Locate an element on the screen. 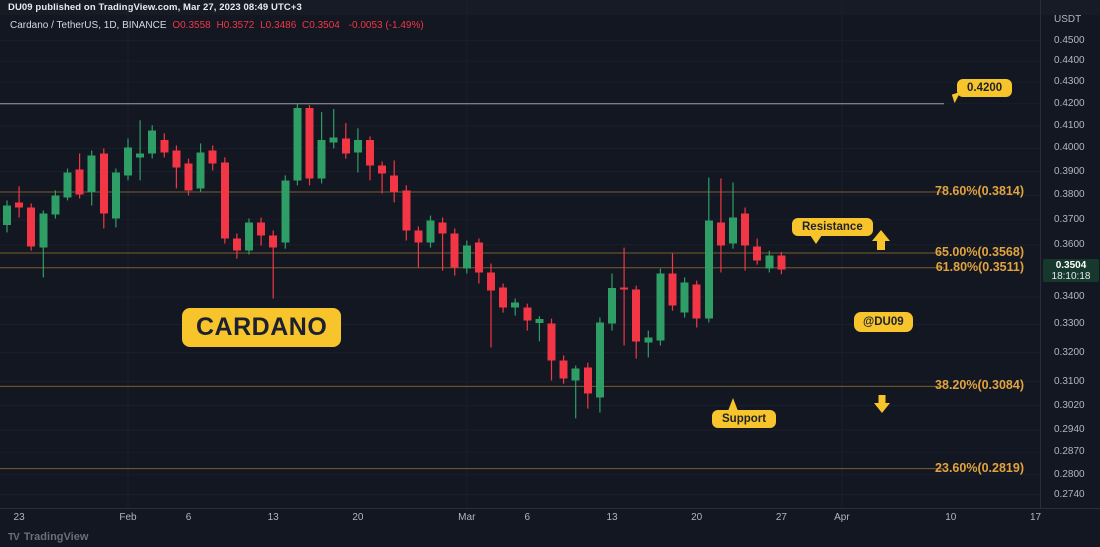 The width and height of the screenshot is (1100, 547). tradingview-logo: TV TradingView is located at coordinates (48, 537).